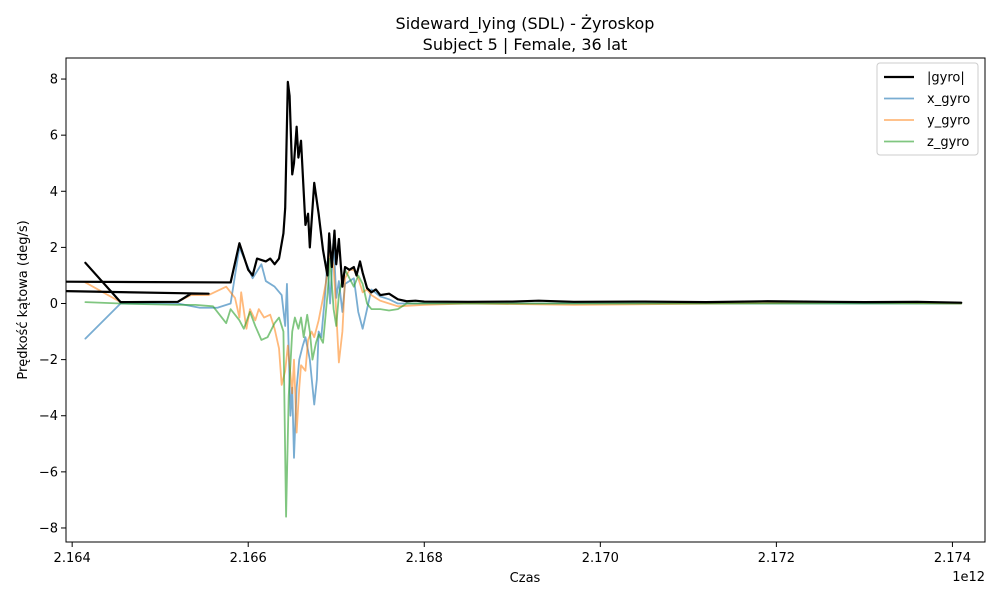 Image resolution: width=1000 pixels, height=600 pixels. I want to click on x-axis-label: Czas, so click(525, 578).